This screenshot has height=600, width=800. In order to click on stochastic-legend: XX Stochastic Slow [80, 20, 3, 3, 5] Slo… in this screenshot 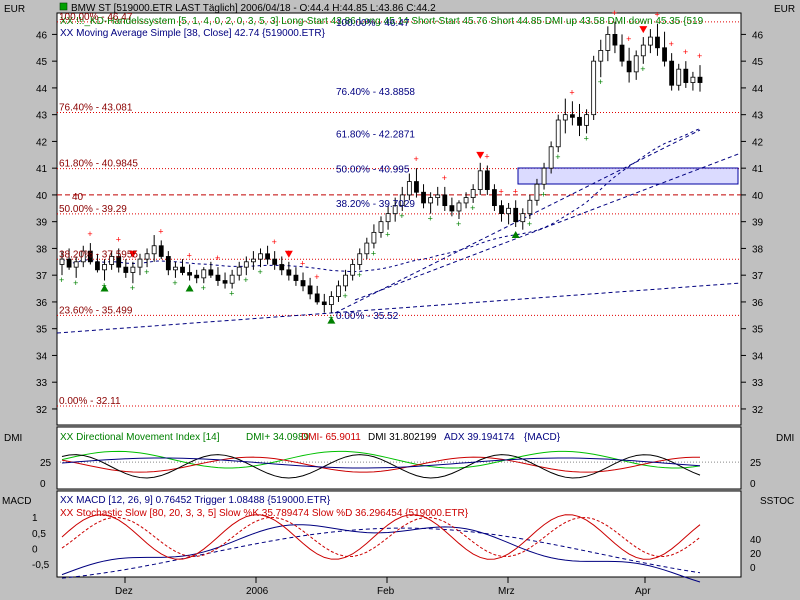, I will do `click(264, 513)`.